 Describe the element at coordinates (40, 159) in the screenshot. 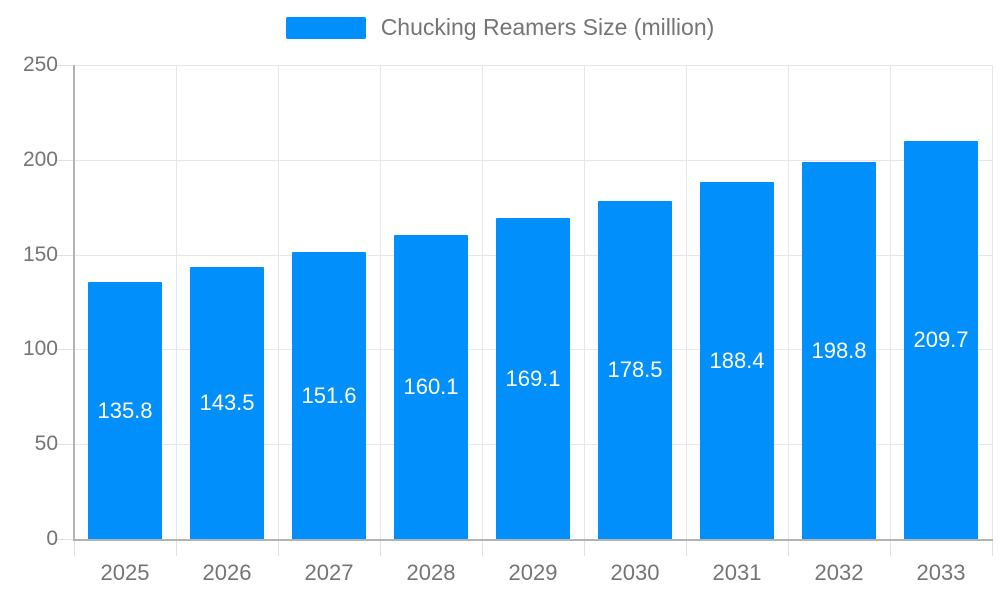

I see `y-axis-label: 200` at that location.